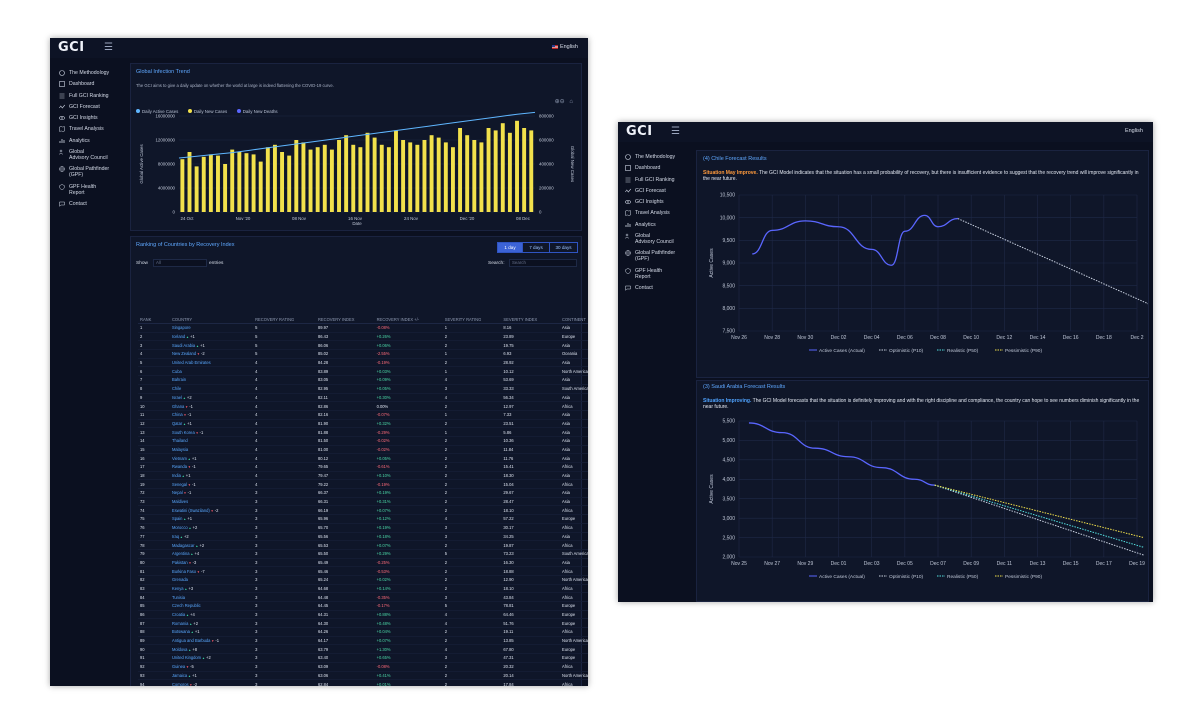  What do you see at coordinates (363, 606) in the screenshot?
I see `table-row: 85 Czech Republic 3 64.45 -0.17% 5 78.81 Europe` at bounding box center [363, 606].